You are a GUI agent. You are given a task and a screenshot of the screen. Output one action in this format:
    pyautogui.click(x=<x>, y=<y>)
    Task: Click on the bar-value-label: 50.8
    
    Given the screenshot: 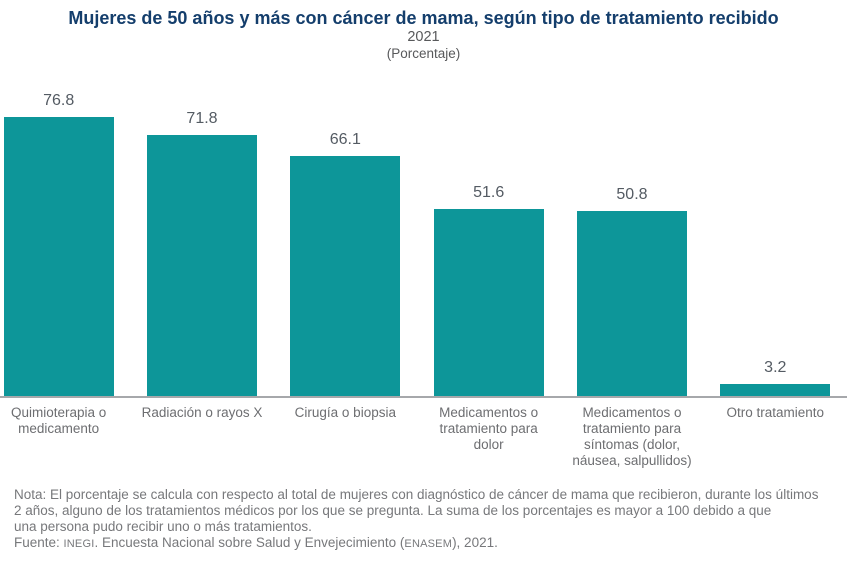 What is the action you would take?
    pyautogui.click(x=632, y=194)
    